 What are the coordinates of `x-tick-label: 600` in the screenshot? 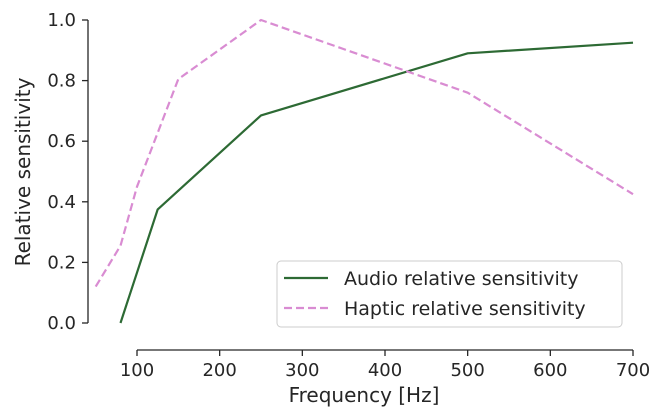 It's located at (550, 370).